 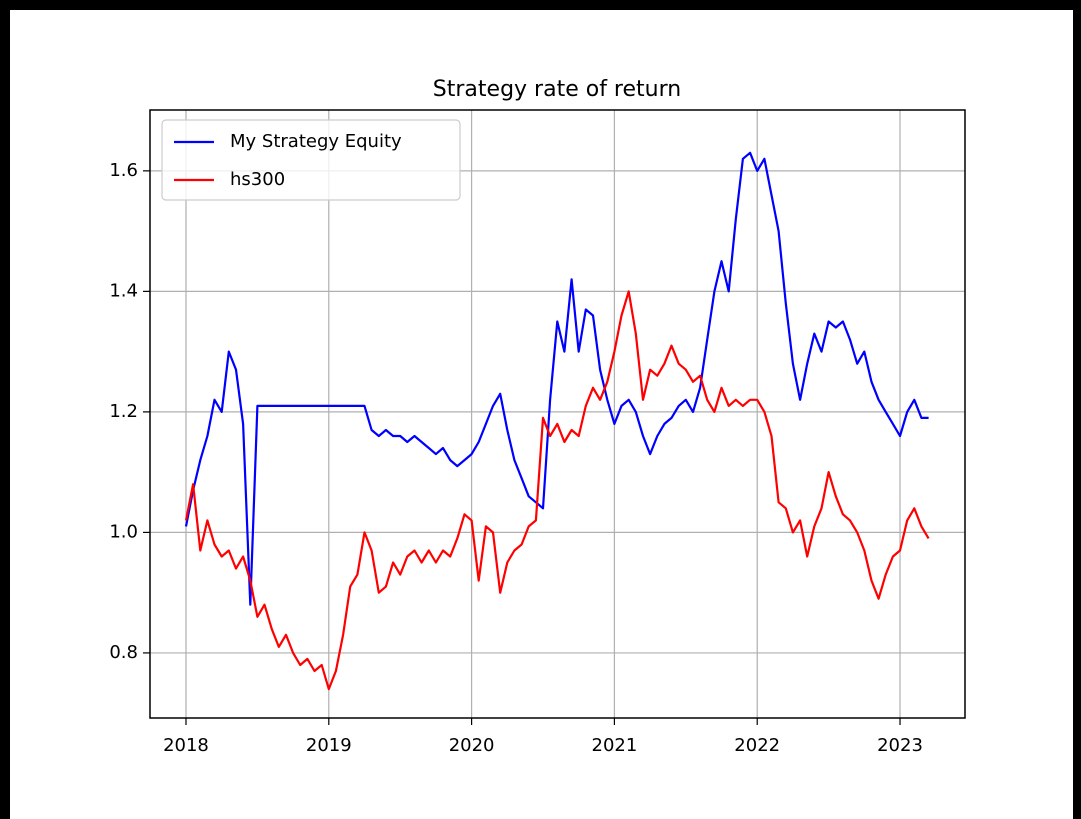 What do you see at coordinates (757, 745) in the screenshot?
I see `x-tick-label: 2022` at bounding box center [757, 745].